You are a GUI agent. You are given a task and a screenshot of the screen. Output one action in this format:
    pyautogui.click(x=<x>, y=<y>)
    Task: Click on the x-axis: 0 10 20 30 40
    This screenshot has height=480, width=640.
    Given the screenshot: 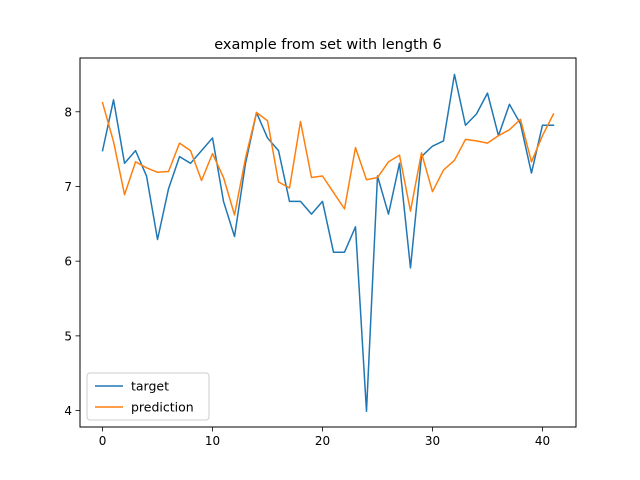 What is the action you would take?
    pyautogui.click(x=324, y=437)
    